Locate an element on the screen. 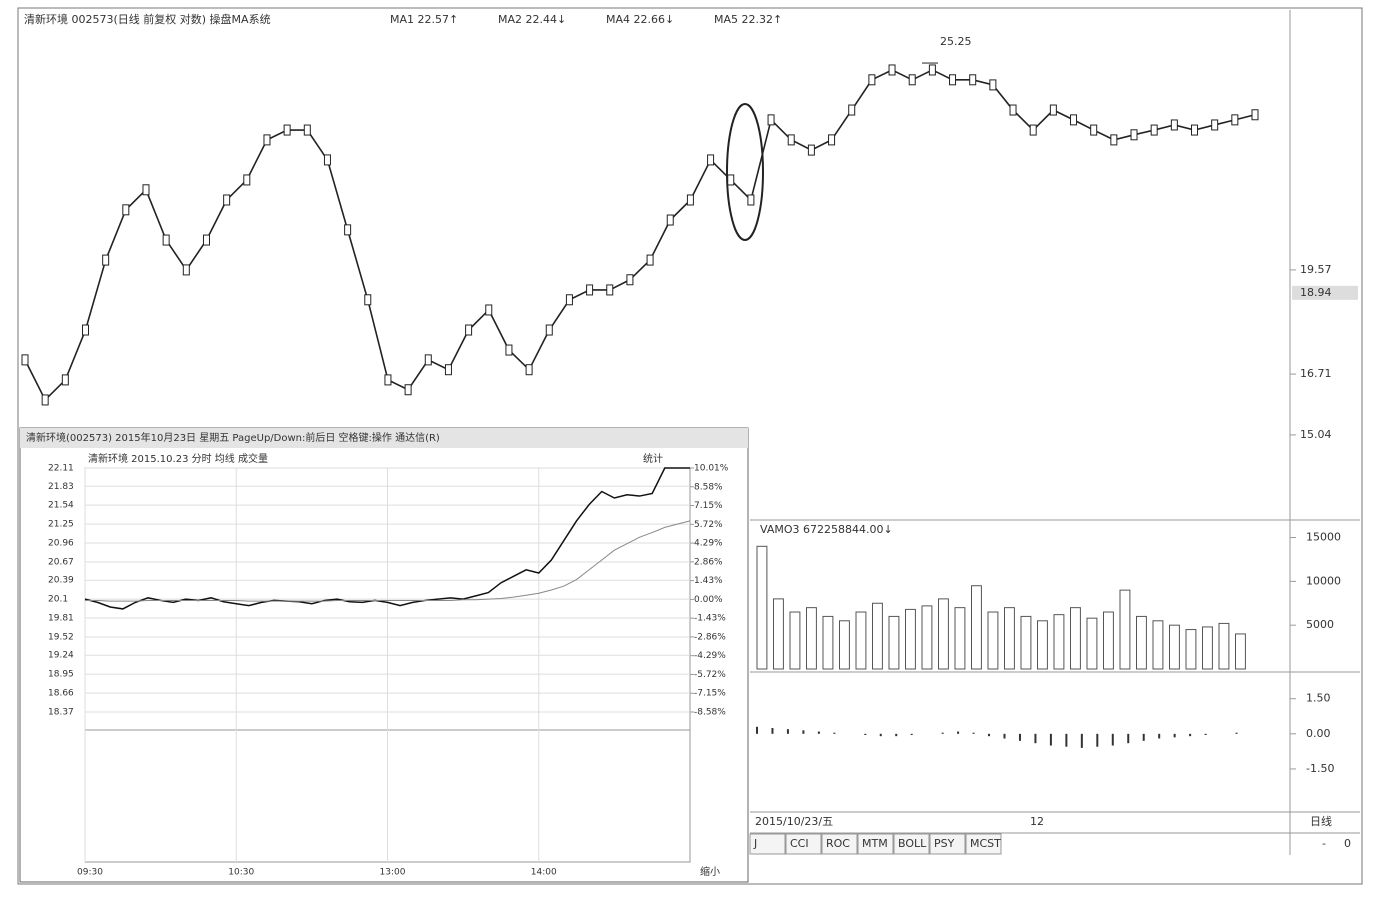 This screenshot has width=1380, height=898. popup-titlebar is located at coordinates (384, 438).